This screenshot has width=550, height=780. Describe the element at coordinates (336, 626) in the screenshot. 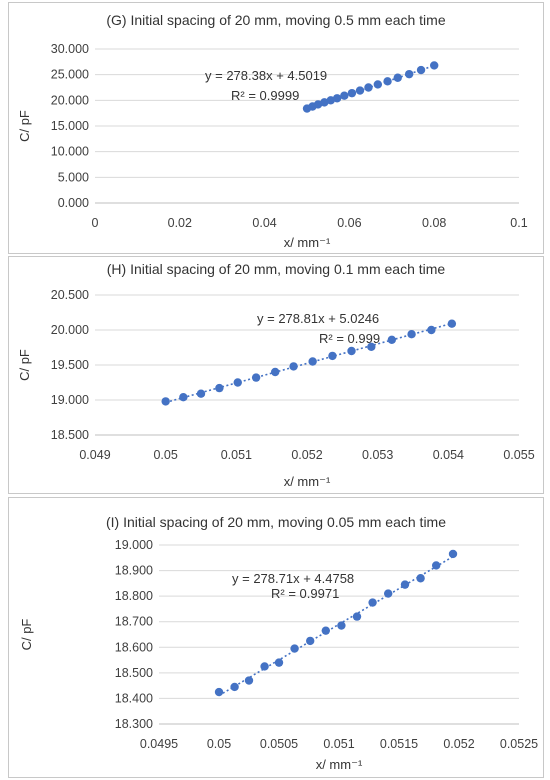

I see `trendline` at that location.